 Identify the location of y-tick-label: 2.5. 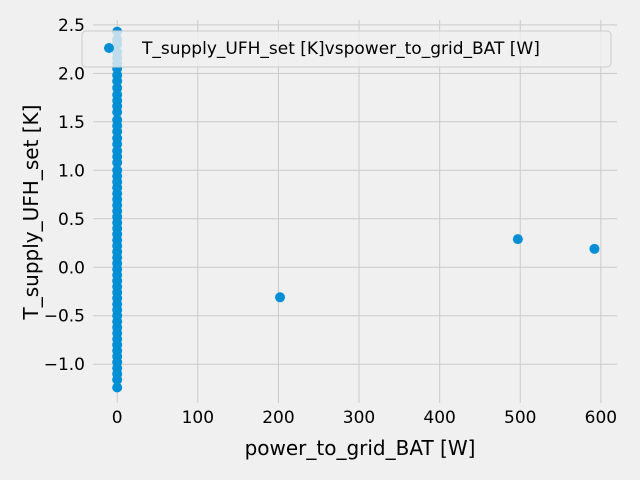
(71, 26).